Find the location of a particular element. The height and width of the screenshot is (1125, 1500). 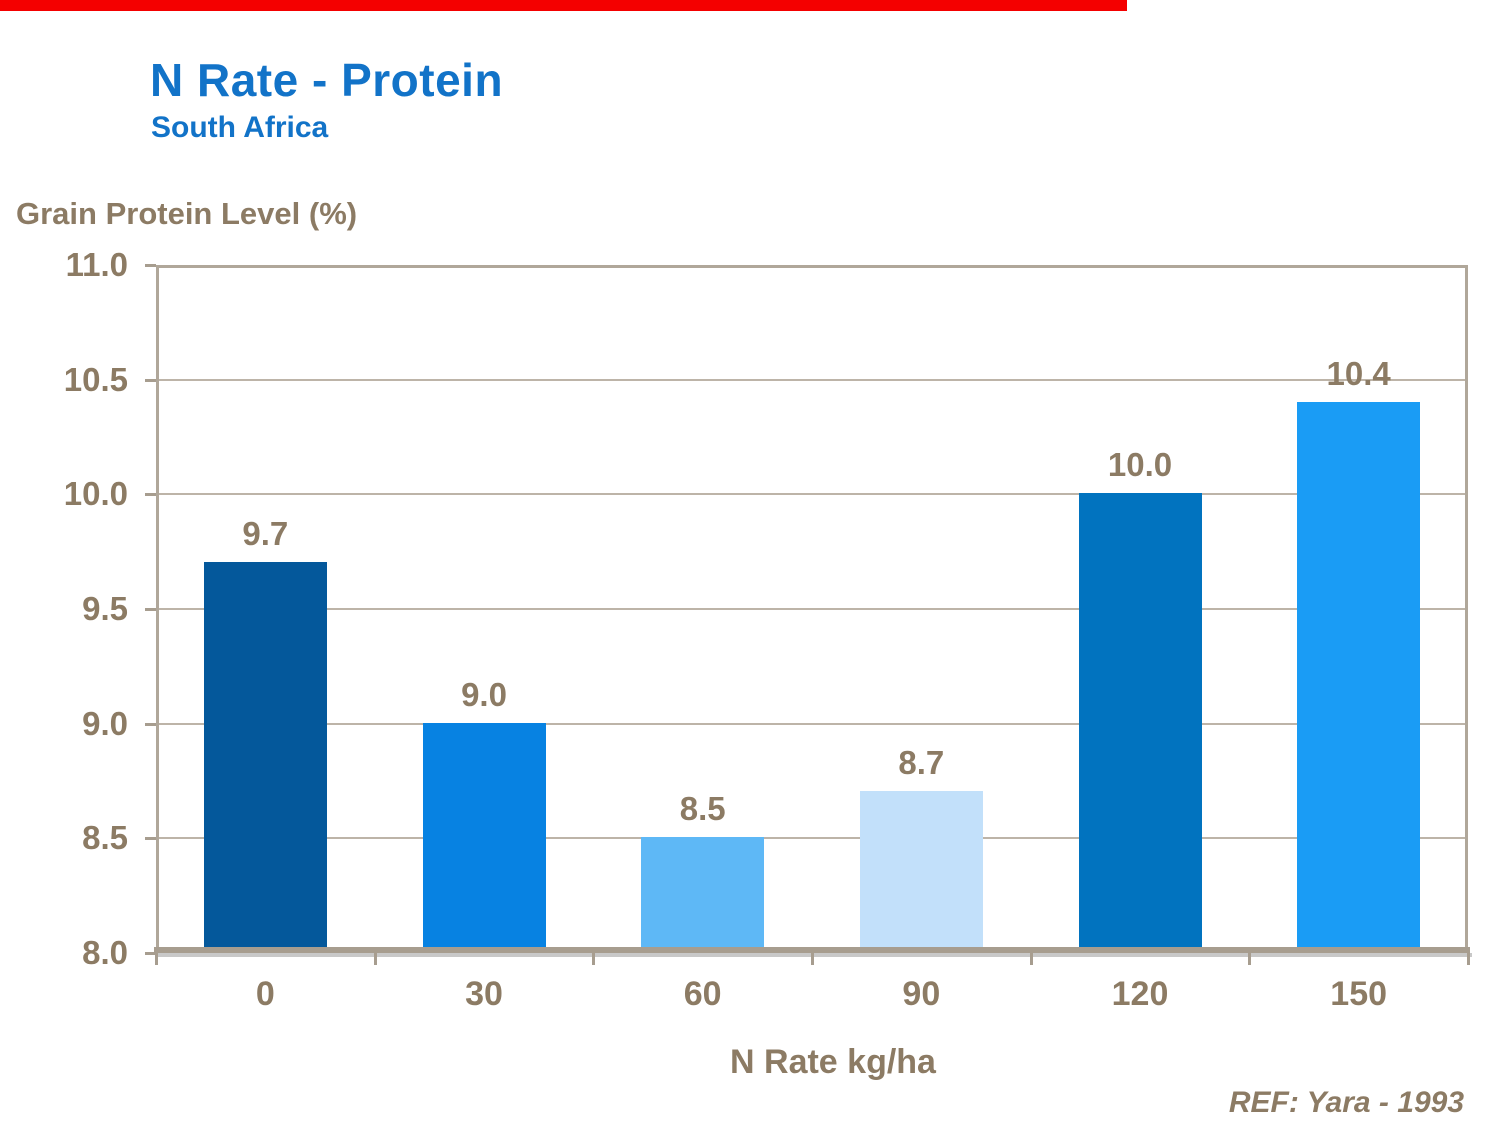

bar-value-label: 8.5 is located at coordinates (702, 809).